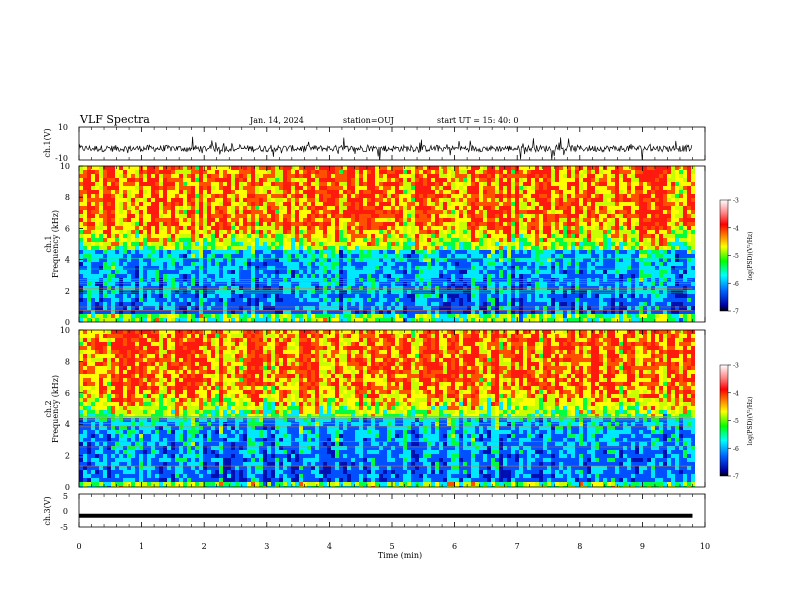  I want to click on colorbar2-tick-label: -5, so click(736, 421).